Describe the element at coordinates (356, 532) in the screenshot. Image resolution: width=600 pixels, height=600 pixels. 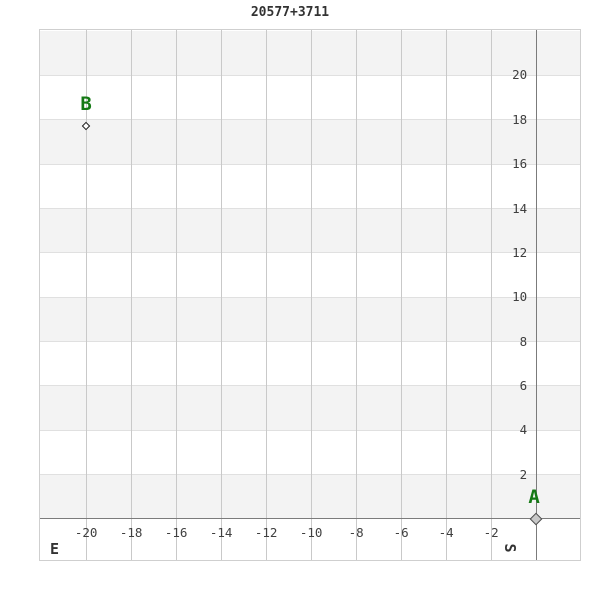
I see `x-tick-label: -8` at that location.